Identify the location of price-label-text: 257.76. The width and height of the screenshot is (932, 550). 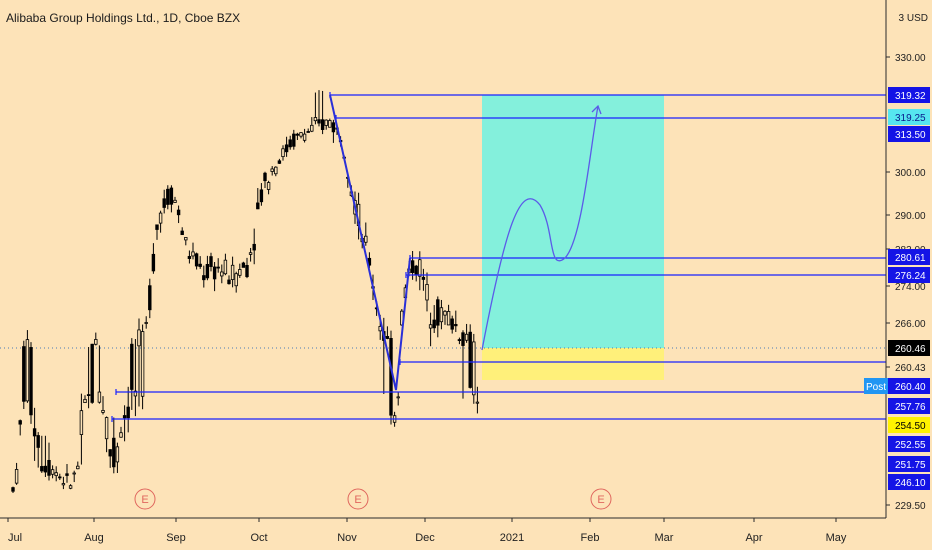
(910, 407).